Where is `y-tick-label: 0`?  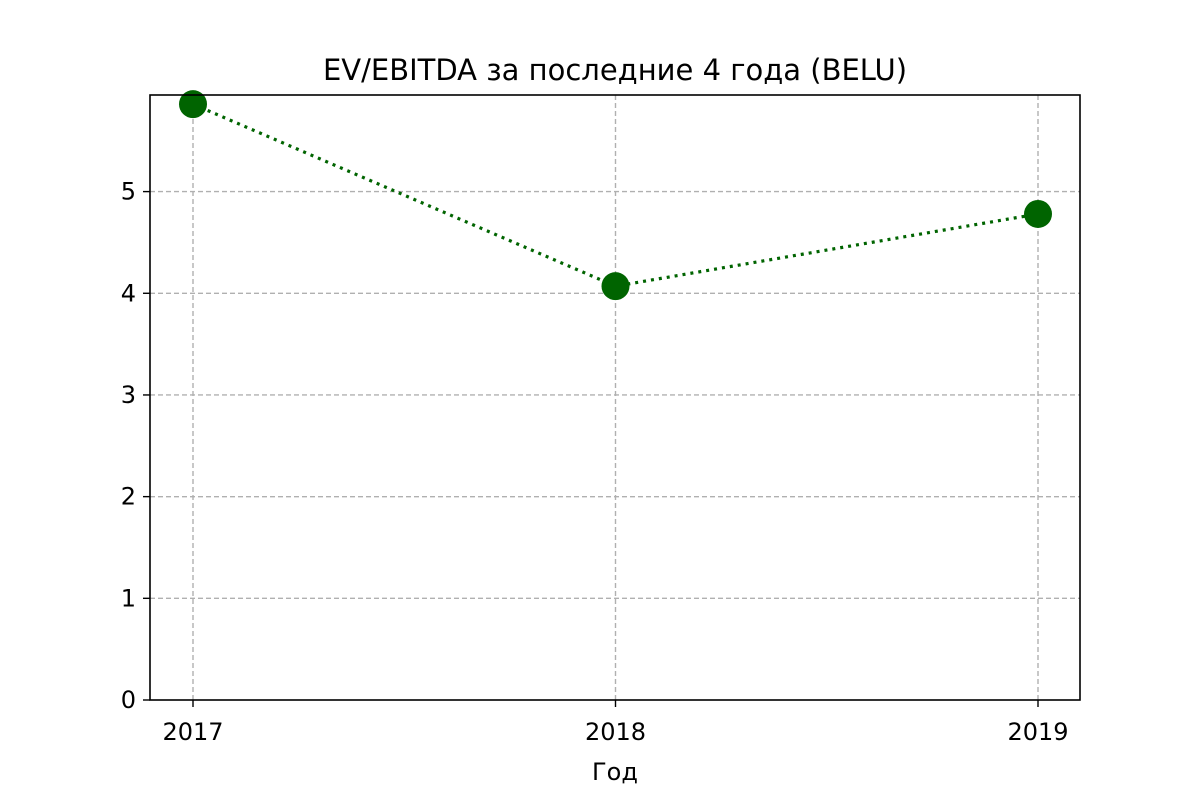 y-tick-label: 0 is located at coordinates (128, 700).